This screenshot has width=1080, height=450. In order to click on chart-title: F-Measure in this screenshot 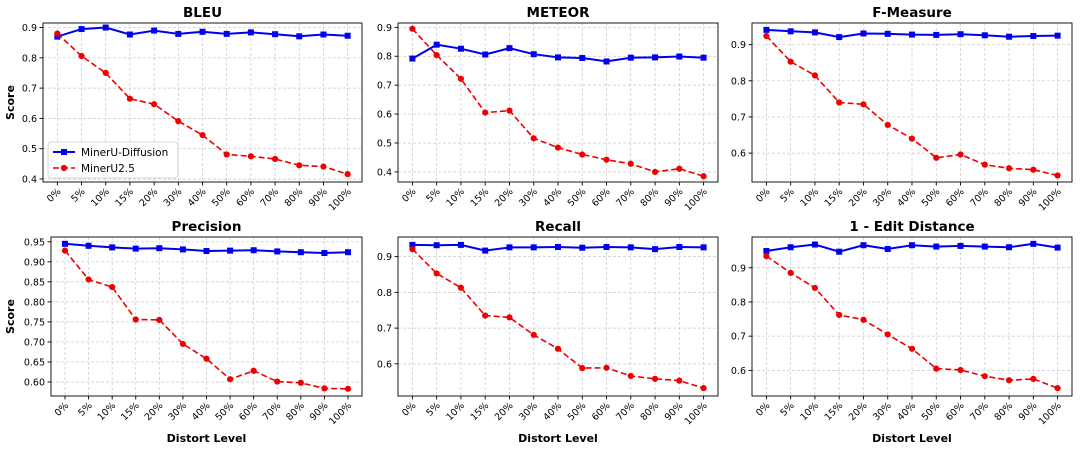, I will do `click(912, 13)`.